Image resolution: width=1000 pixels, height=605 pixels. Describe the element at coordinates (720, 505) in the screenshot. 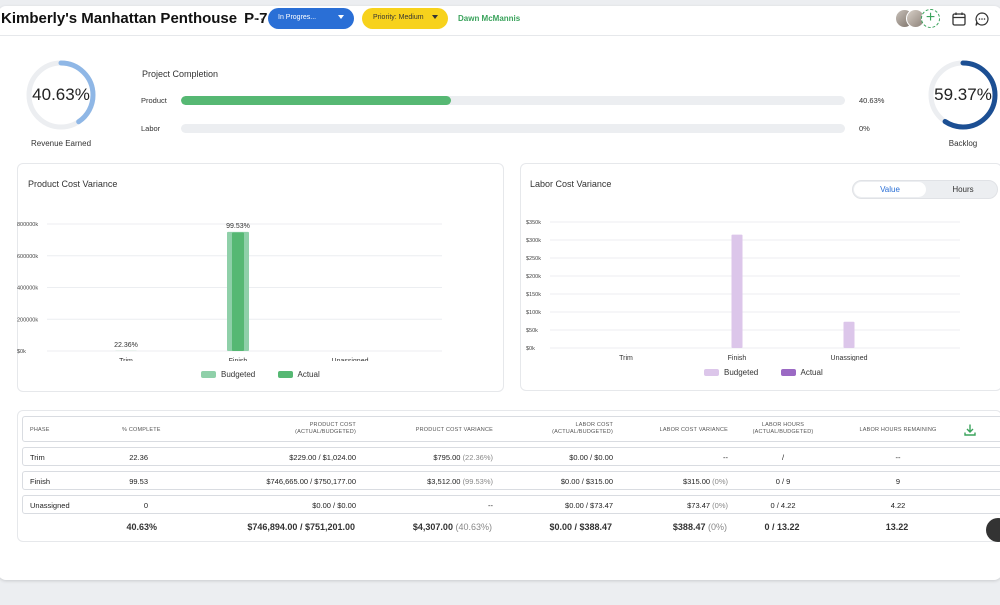

I see `labor-variance-pct: (0%)` at that location.